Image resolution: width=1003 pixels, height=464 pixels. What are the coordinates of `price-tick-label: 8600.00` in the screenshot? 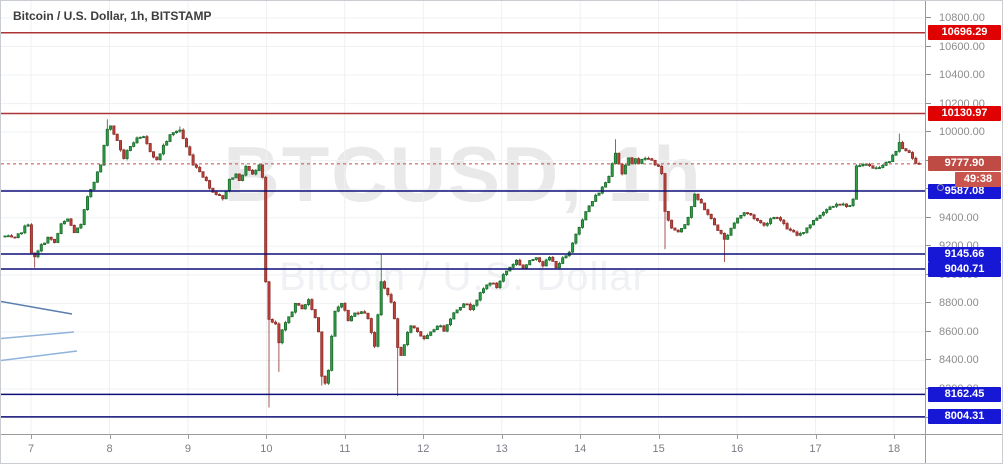 It's located at (959, 331).